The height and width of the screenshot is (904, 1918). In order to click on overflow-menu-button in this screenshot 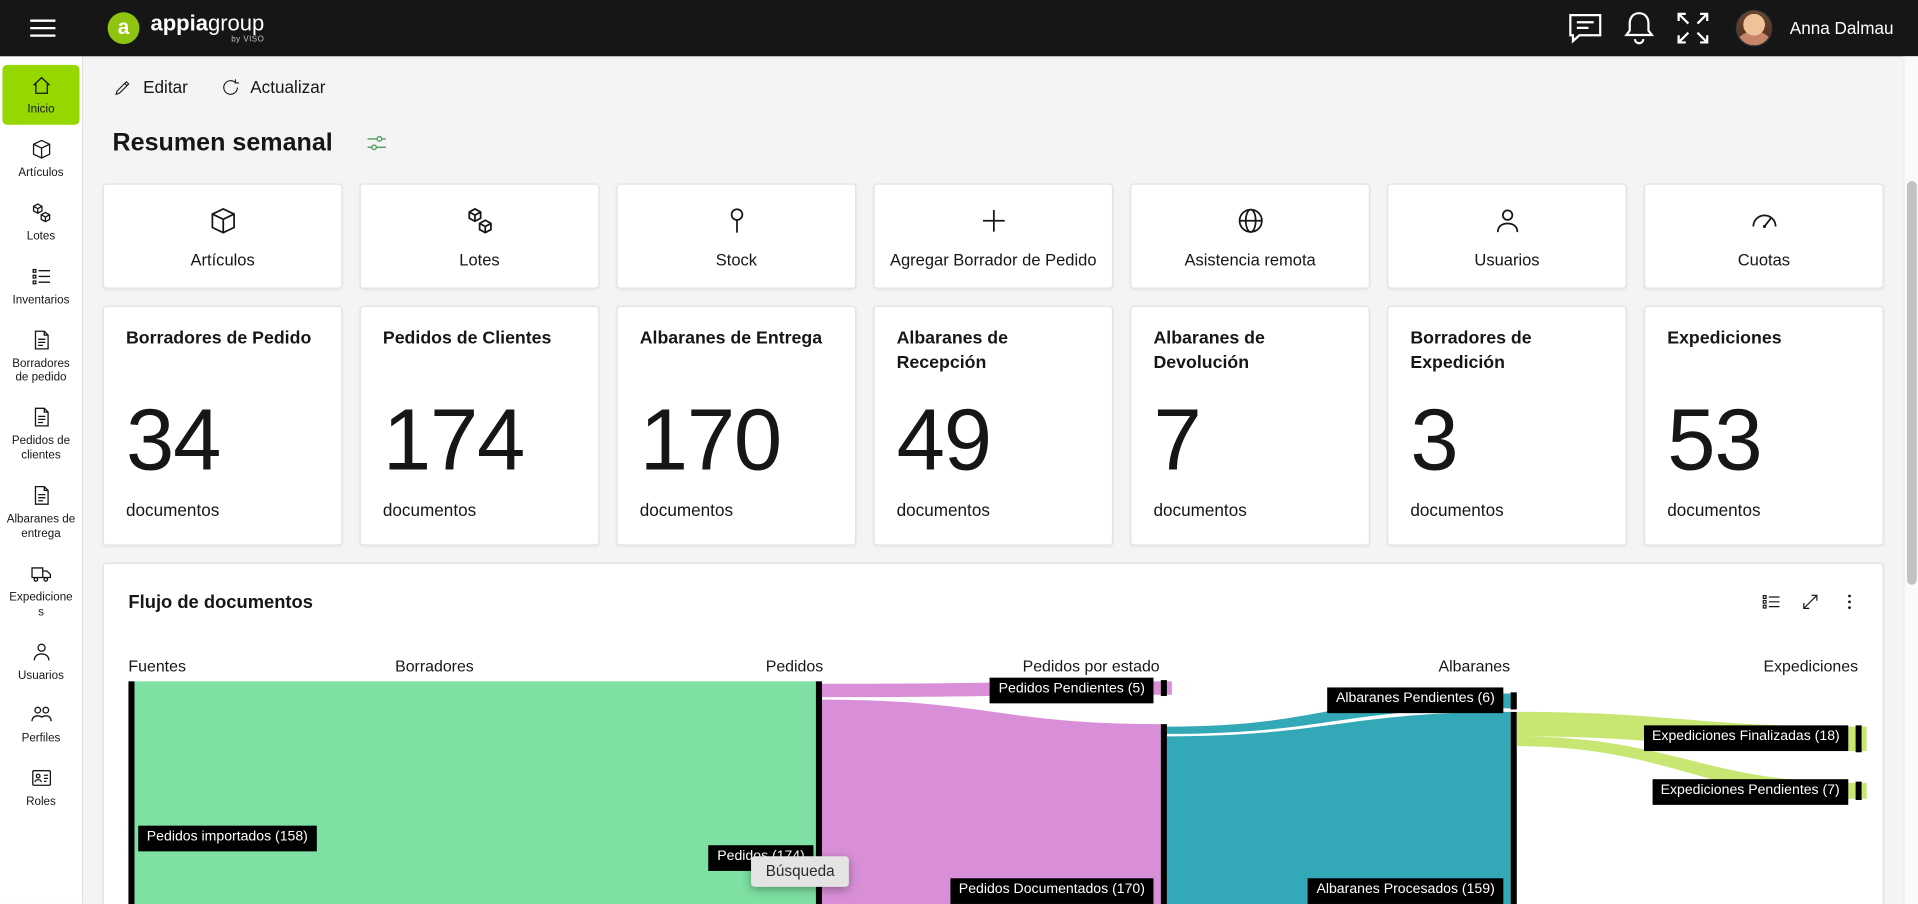, I will do `click(1850, 602)`.